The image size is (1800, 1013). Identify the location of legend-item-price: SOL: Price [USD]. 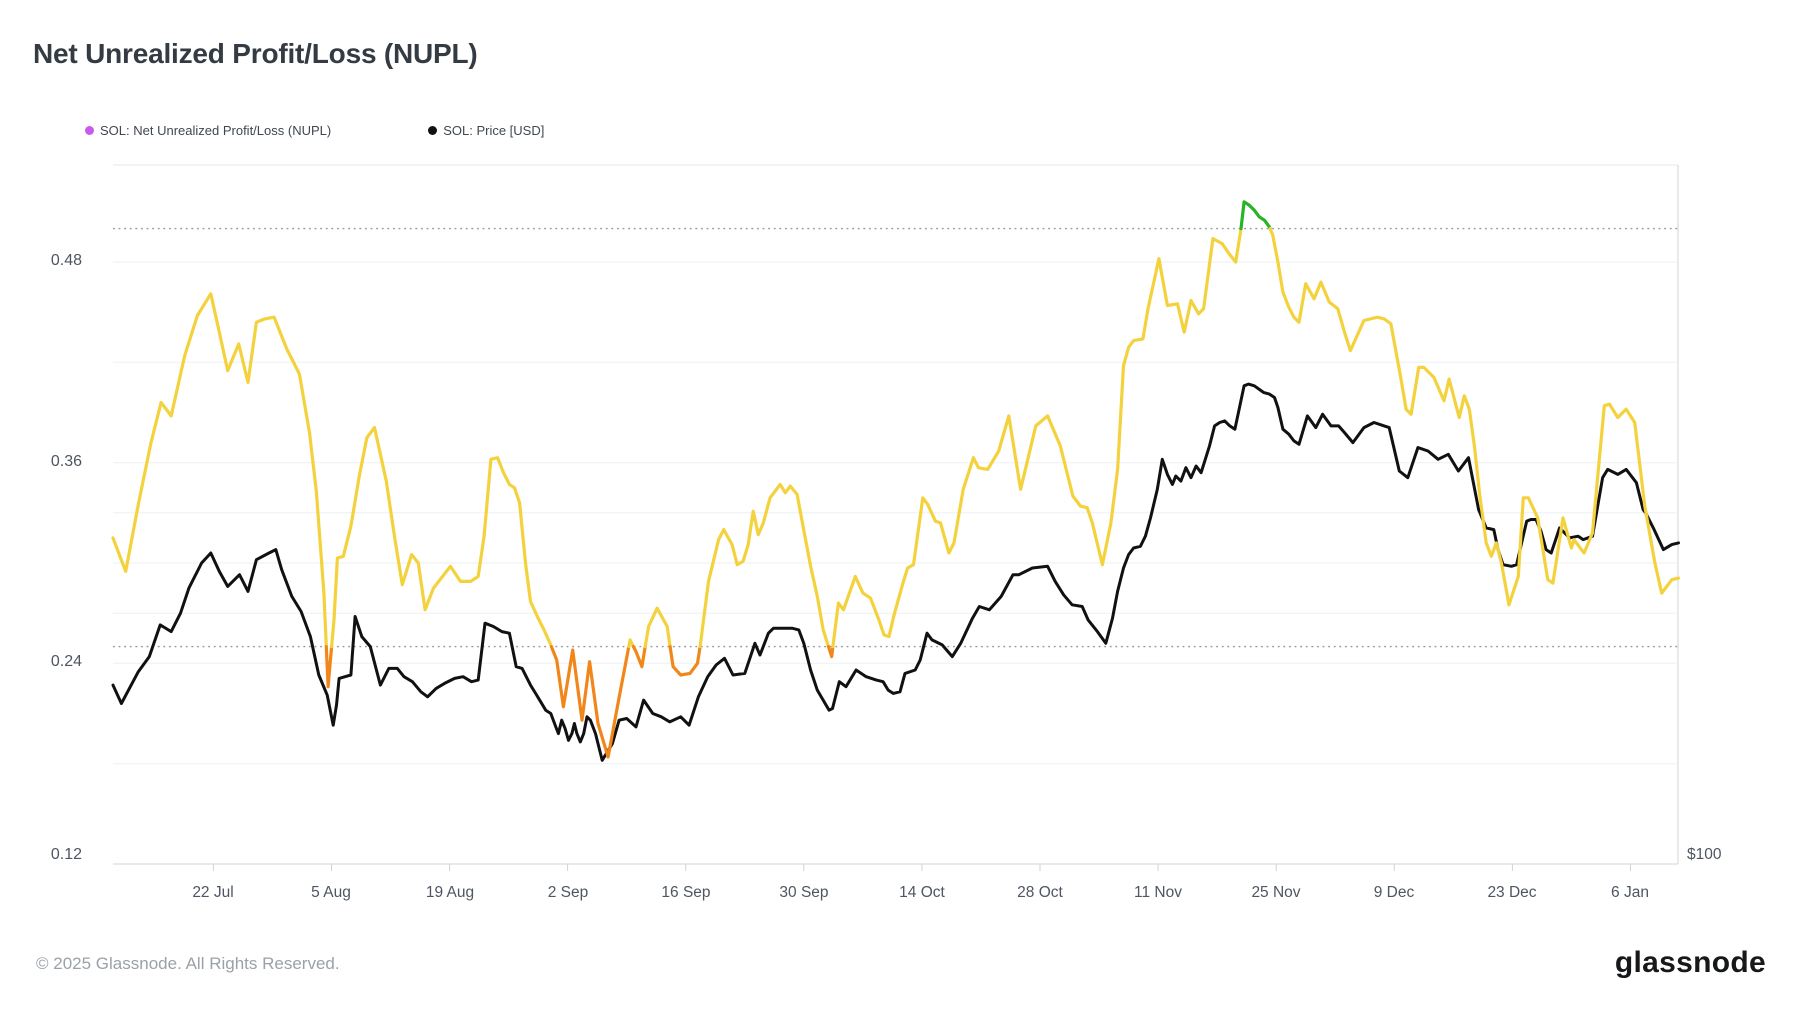
(486, 130).